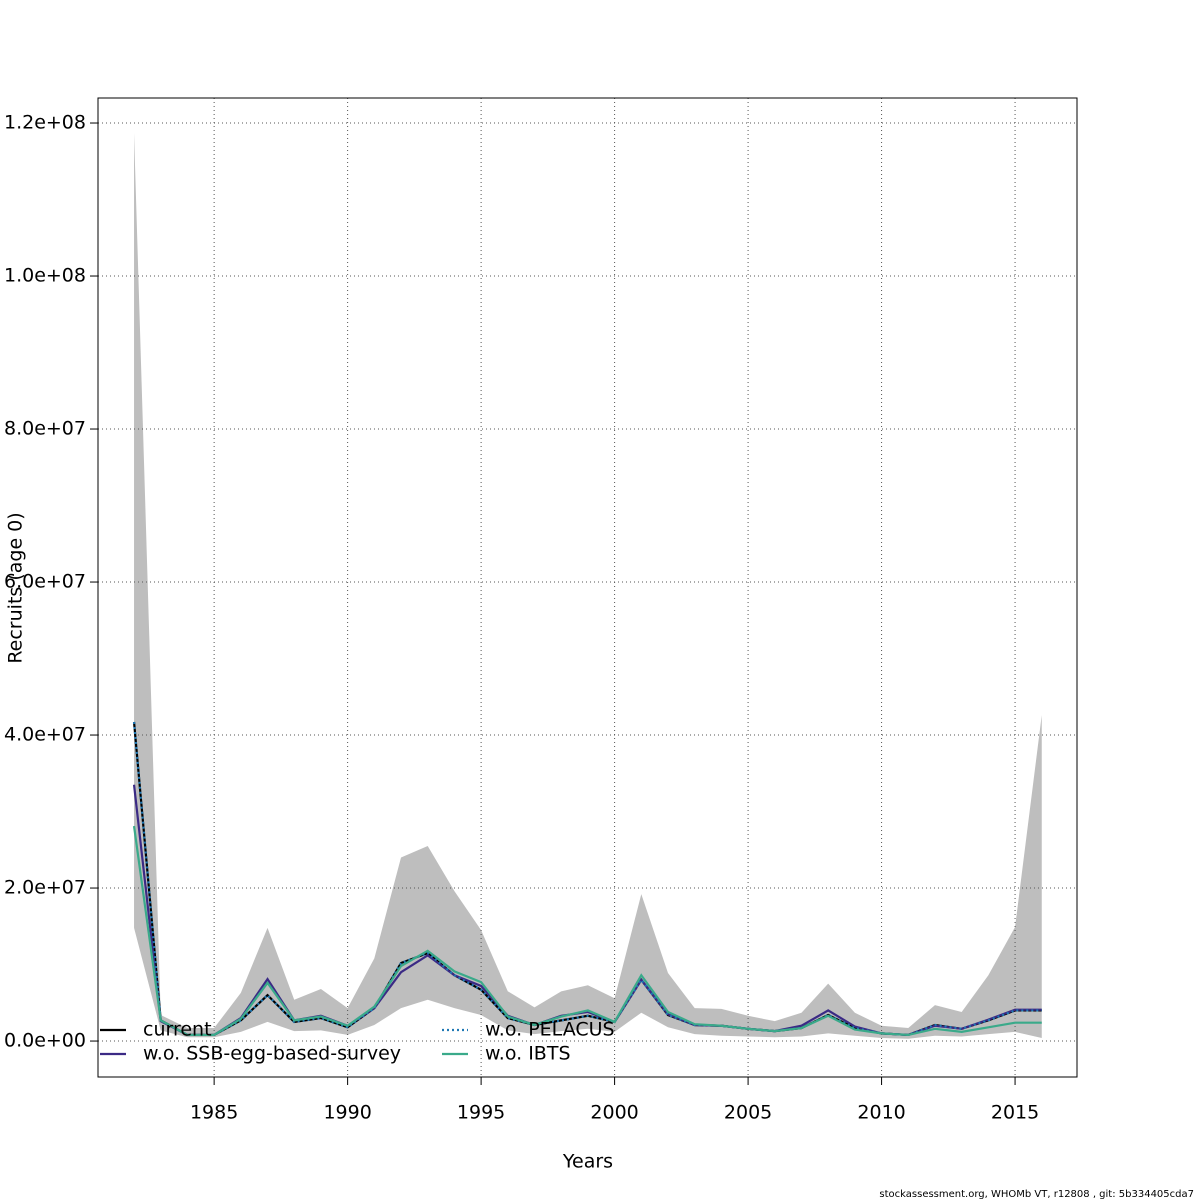 The height and width of the screenshot is (1200, 1200). Describe the element at coordinates (177, 1030) in the screenshot. I see `legend-label: current` at that location.